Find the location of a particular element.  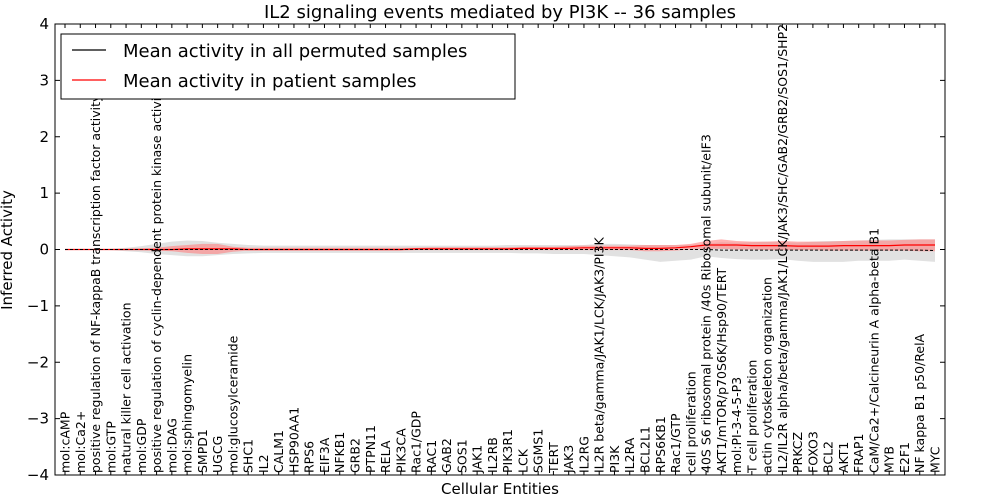

x-tick-label: IL2 is located at coordinates (263, 463).